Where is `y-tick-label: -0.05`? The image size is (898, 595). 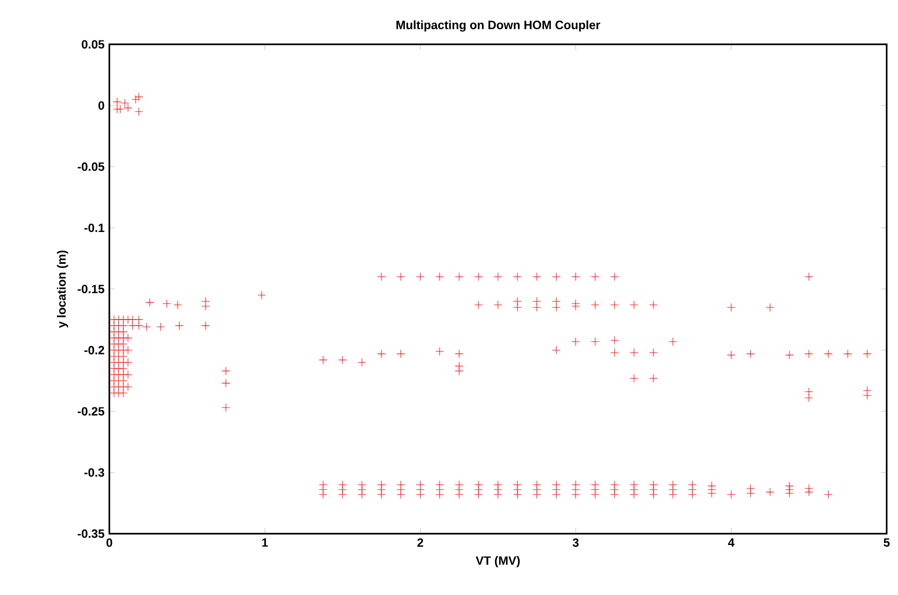
y-tick-label: -0.05 is located at coordinates (91, 166).